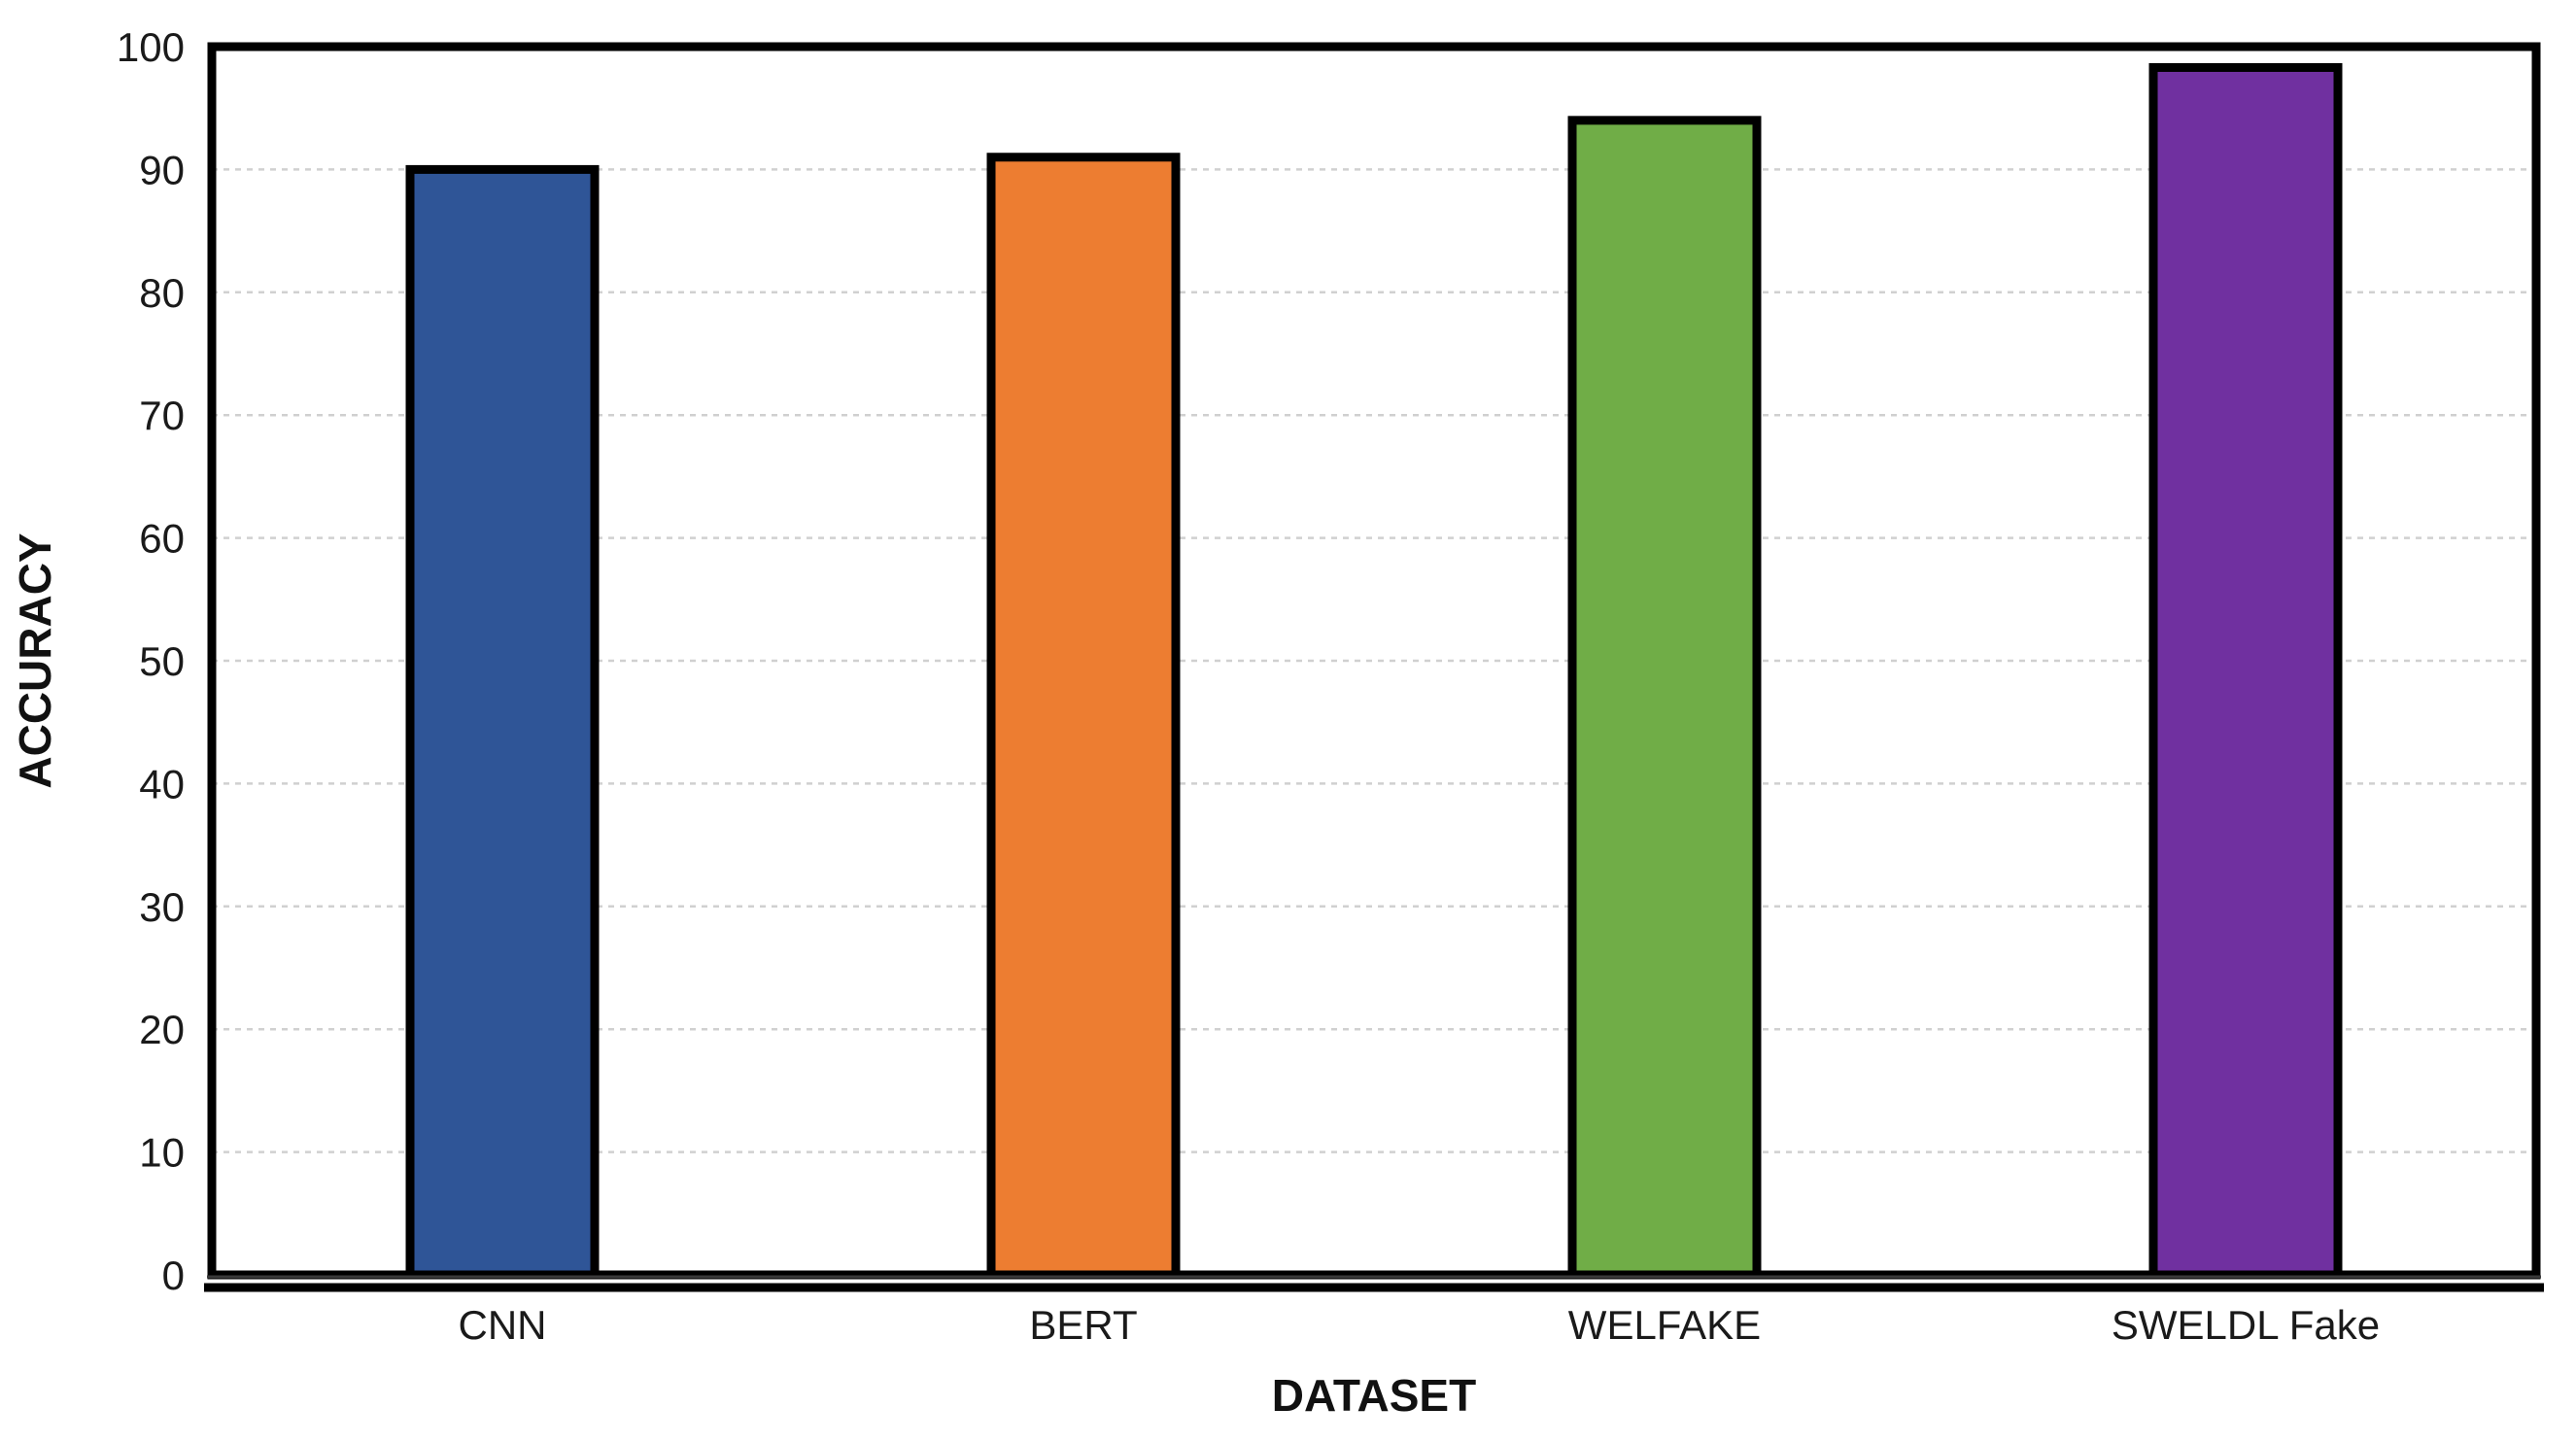  I want to click on bar-sweldl-fake, so click(2245, 671).